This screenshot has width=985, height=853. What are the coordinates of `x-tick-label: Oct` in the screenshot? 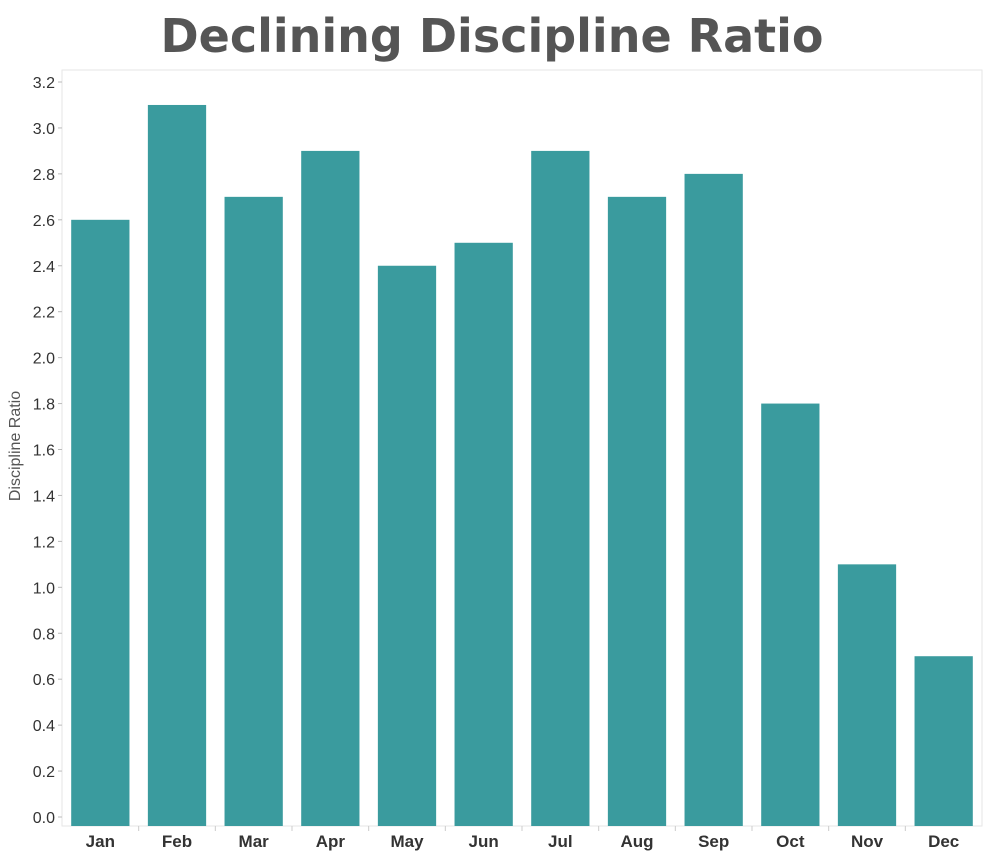 It's located at (790, 841).